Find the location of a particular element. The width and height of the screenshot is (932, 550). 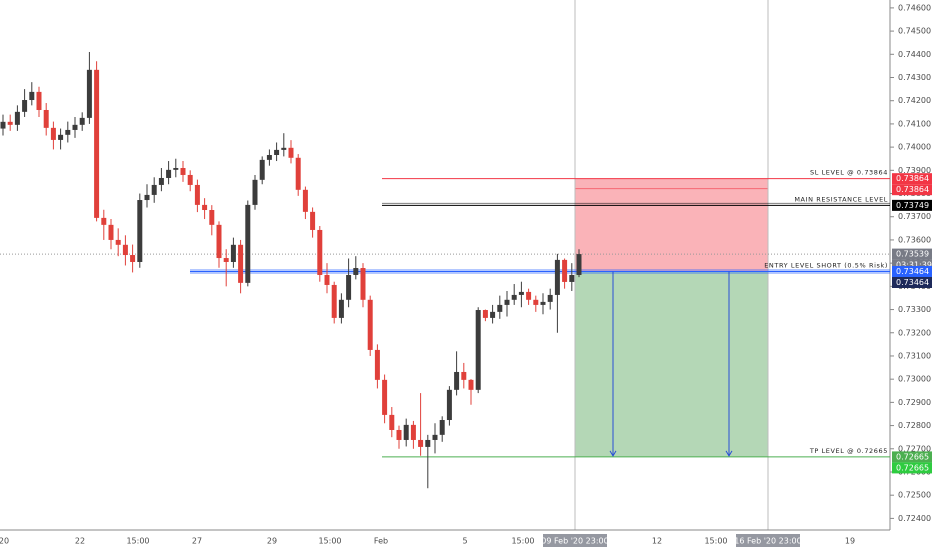

x-tick-label: 27 is located at coordinates (197, 541).